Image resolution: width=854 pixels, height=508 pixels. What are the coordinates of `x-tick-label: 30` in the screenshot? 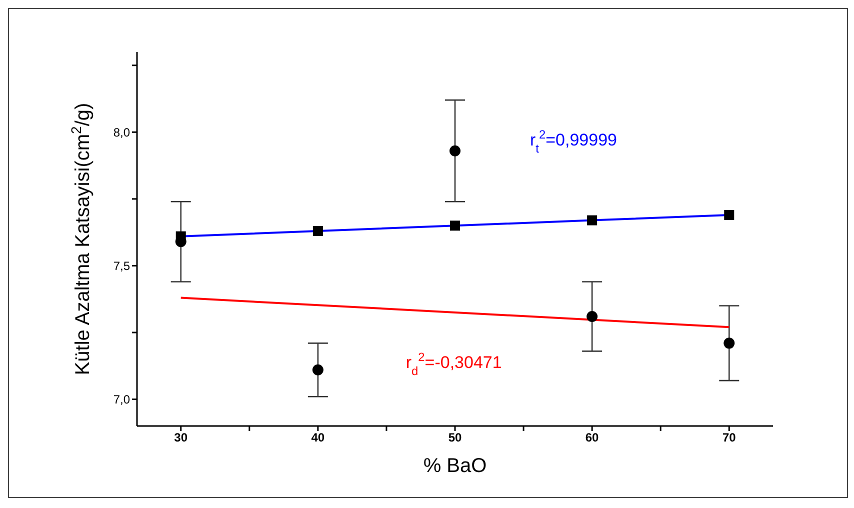 It's located at (181, 437).